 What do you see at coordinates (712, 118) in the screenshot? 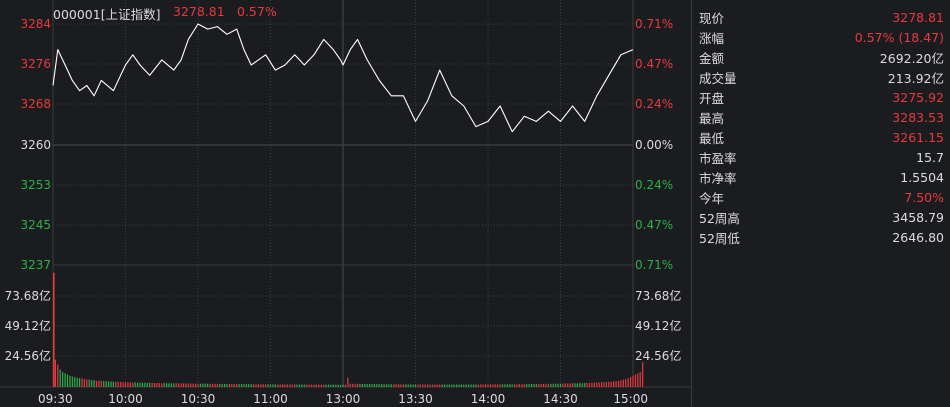
I see `quote-label: 最高` at bounding box center [712, 118].